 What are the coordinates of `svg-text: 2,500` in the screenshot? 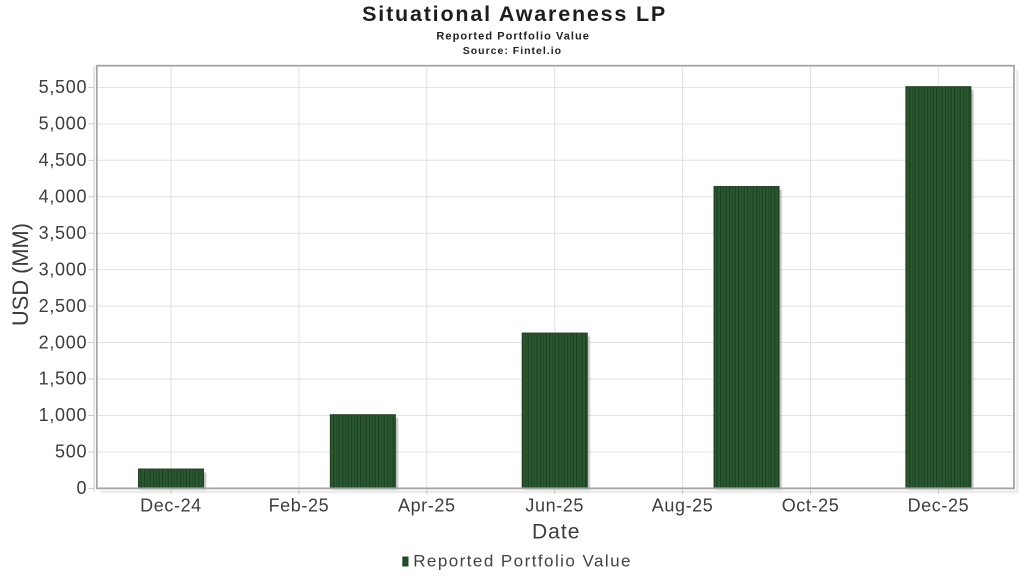 It's located at (63, 306).